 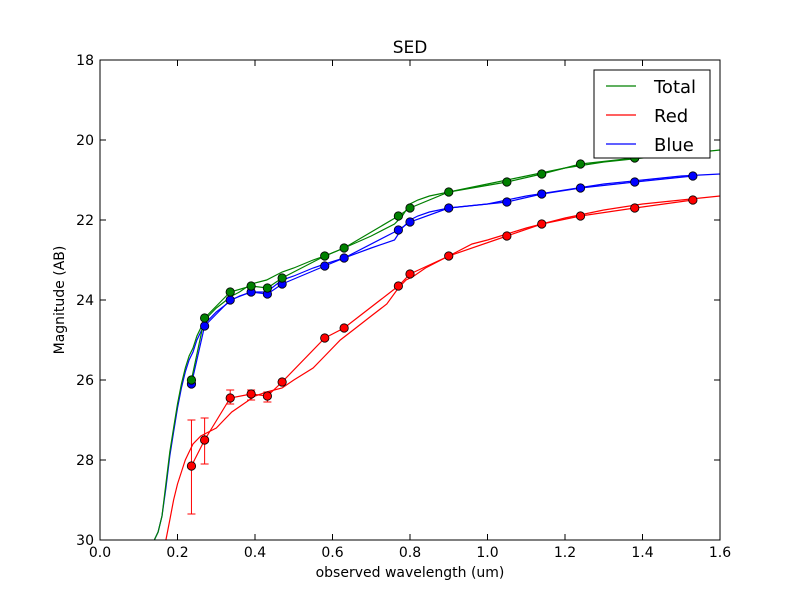 What do you see at coordinates (410, 48) in the screenshot?
I see `chart-title: SED` at bounding box center [410, 48].